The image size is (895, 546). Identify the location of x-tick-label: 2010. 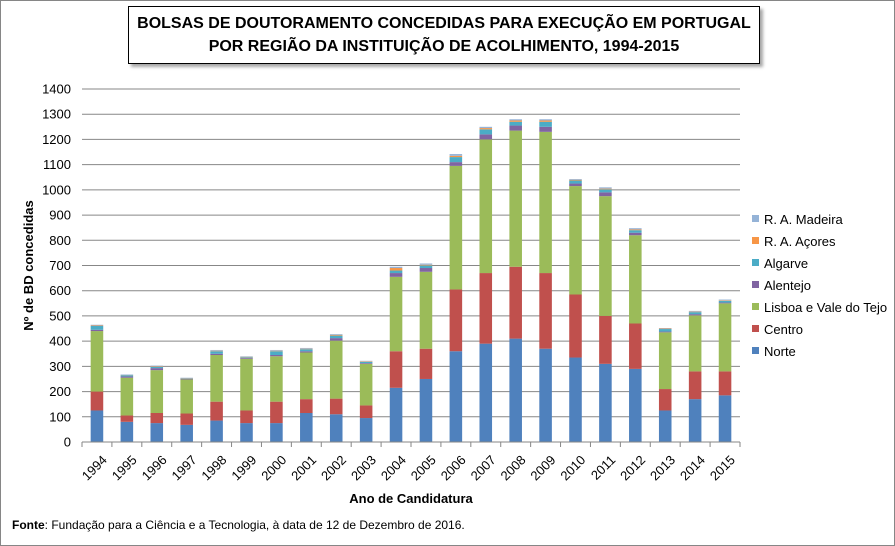
(572, 467).